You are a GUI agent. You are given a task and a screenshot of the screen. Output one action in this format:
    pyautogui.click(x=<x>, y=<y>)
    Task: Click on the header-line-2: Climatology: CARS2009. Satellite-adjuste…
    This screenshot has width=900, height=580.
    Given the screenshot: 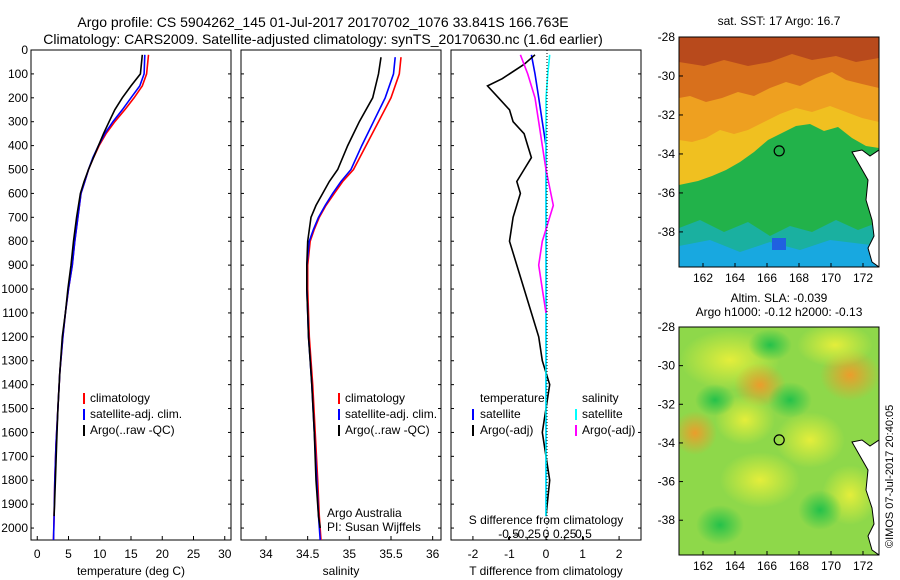 What is the action you would take?
    pyautogui.click(x=323, y=39)
    